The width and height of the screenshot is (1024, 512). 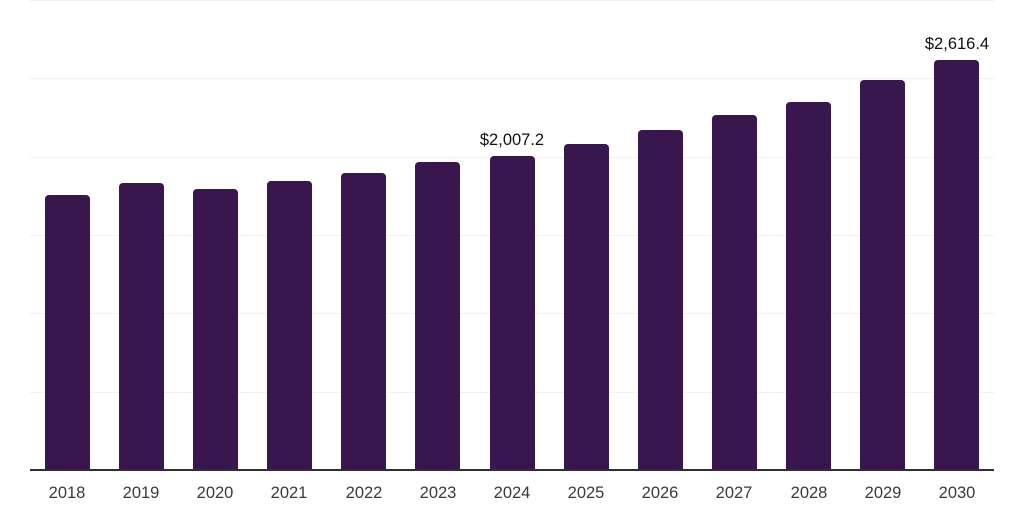 I want to click on bar-2020, so click(x=215, y=329).